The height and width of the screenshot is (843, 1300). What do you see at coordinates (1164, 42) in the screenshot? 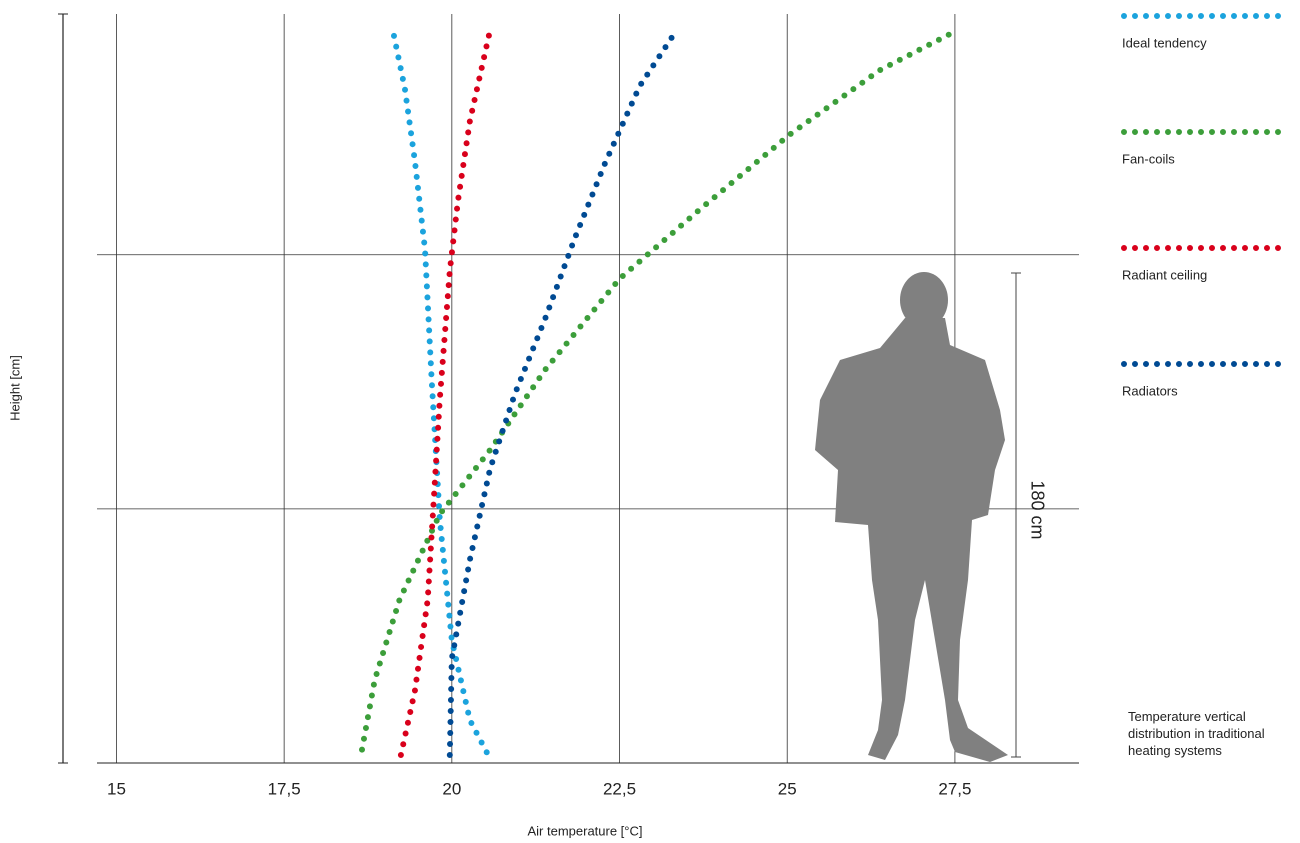
I see `legend-label: Ideal tendency` at bounding box center [1164, 42].